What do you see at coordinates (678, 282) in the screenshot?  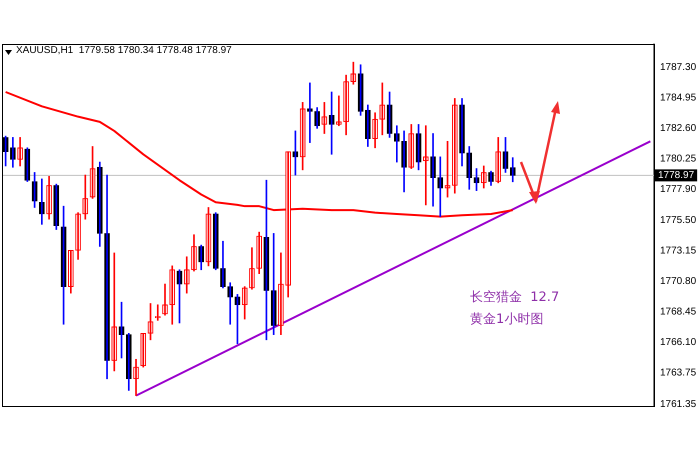 I see `y-tick-label: 1770.80` at bounding box center [678, 282].